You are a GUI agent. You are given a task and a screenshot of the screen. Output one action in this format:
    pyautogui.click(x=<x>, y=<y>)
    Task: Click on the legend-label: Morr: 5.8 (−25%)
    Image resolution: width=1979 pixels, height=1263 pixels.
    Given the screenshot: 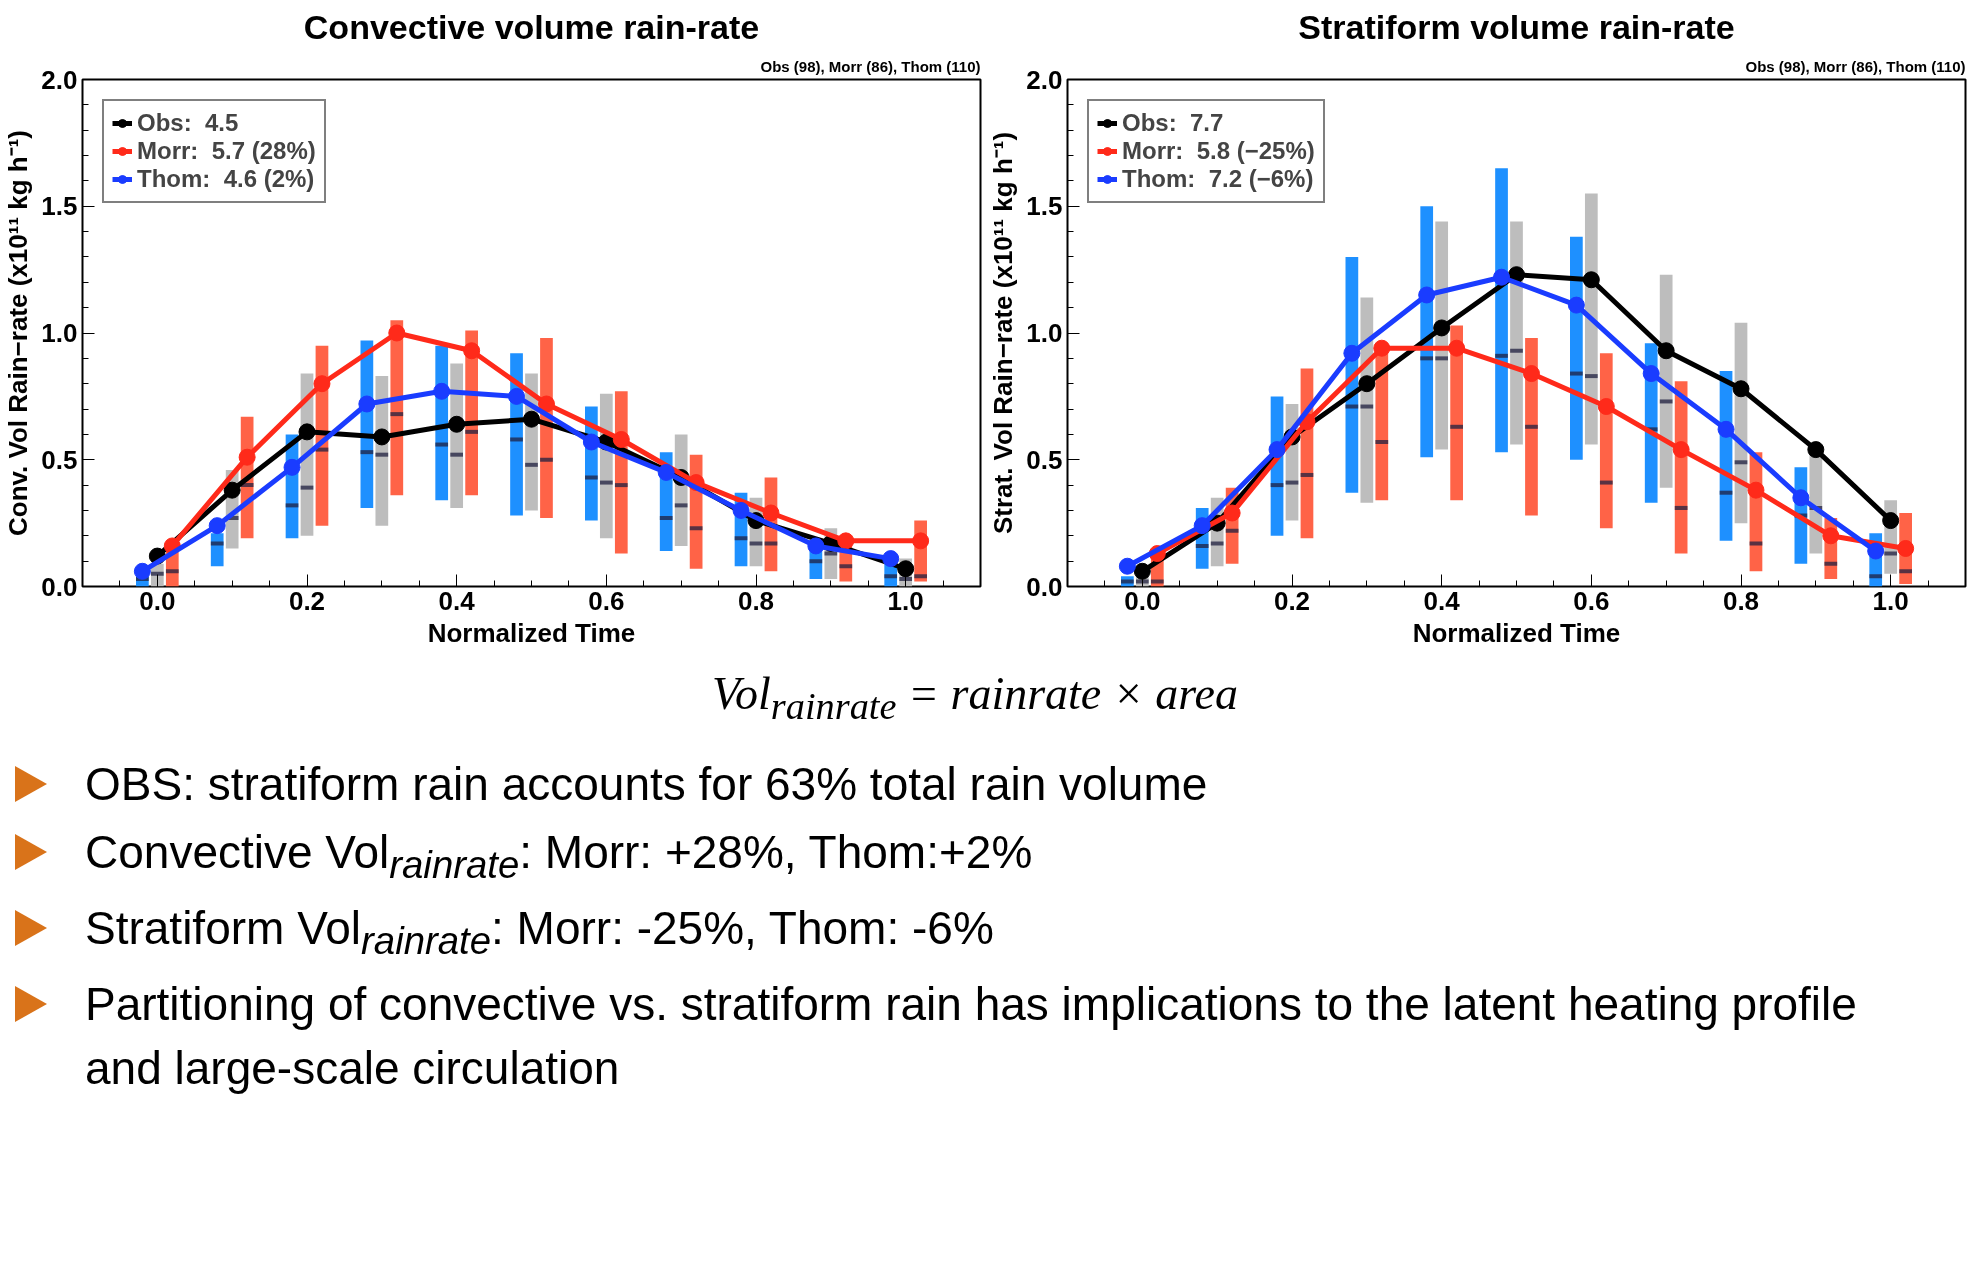 What is the action you would take?
    pyautogui.click(x=1218, y=151)
    